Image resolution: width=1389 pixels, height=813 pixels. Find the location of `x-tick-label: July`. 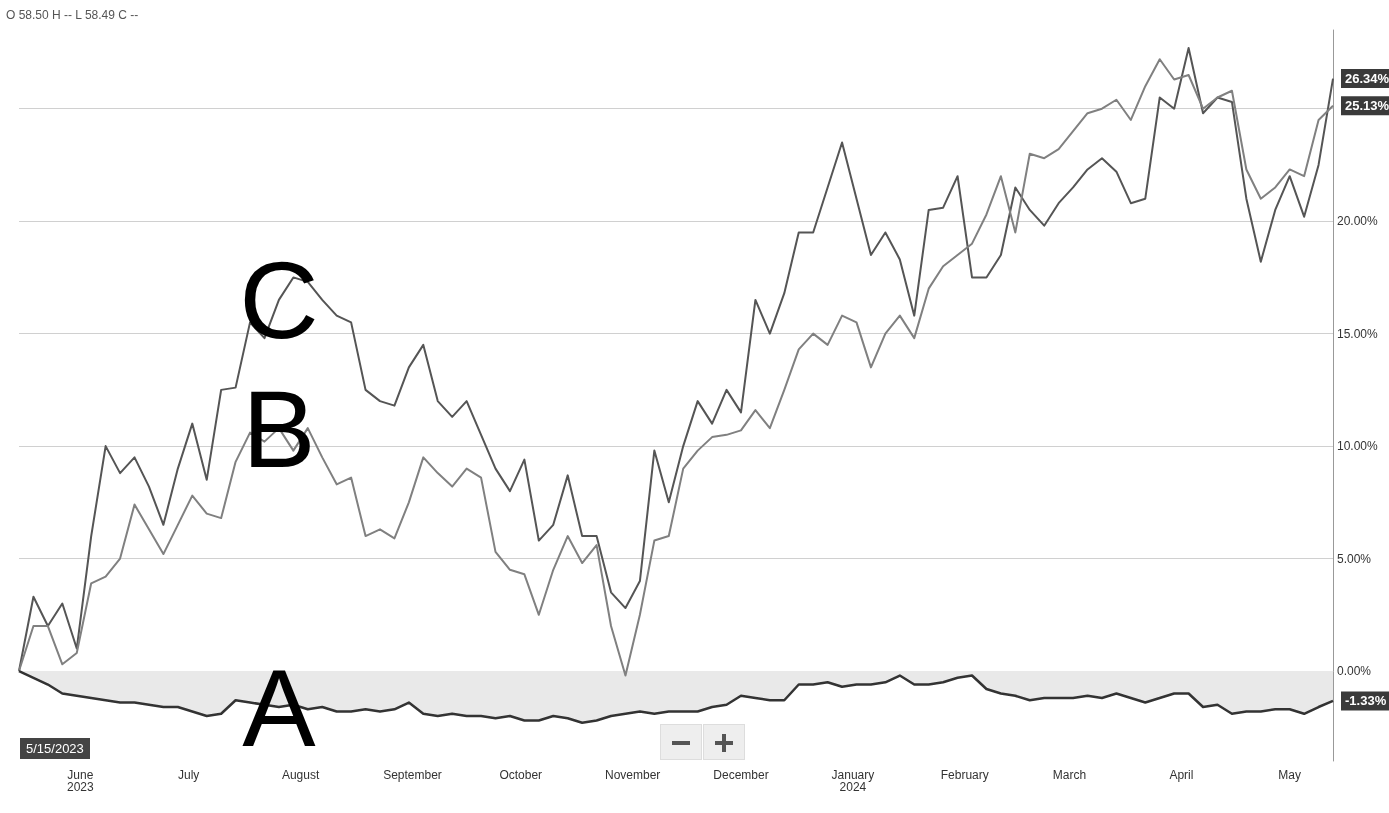

x-tick-label: July is located at coordinates (188, 775).